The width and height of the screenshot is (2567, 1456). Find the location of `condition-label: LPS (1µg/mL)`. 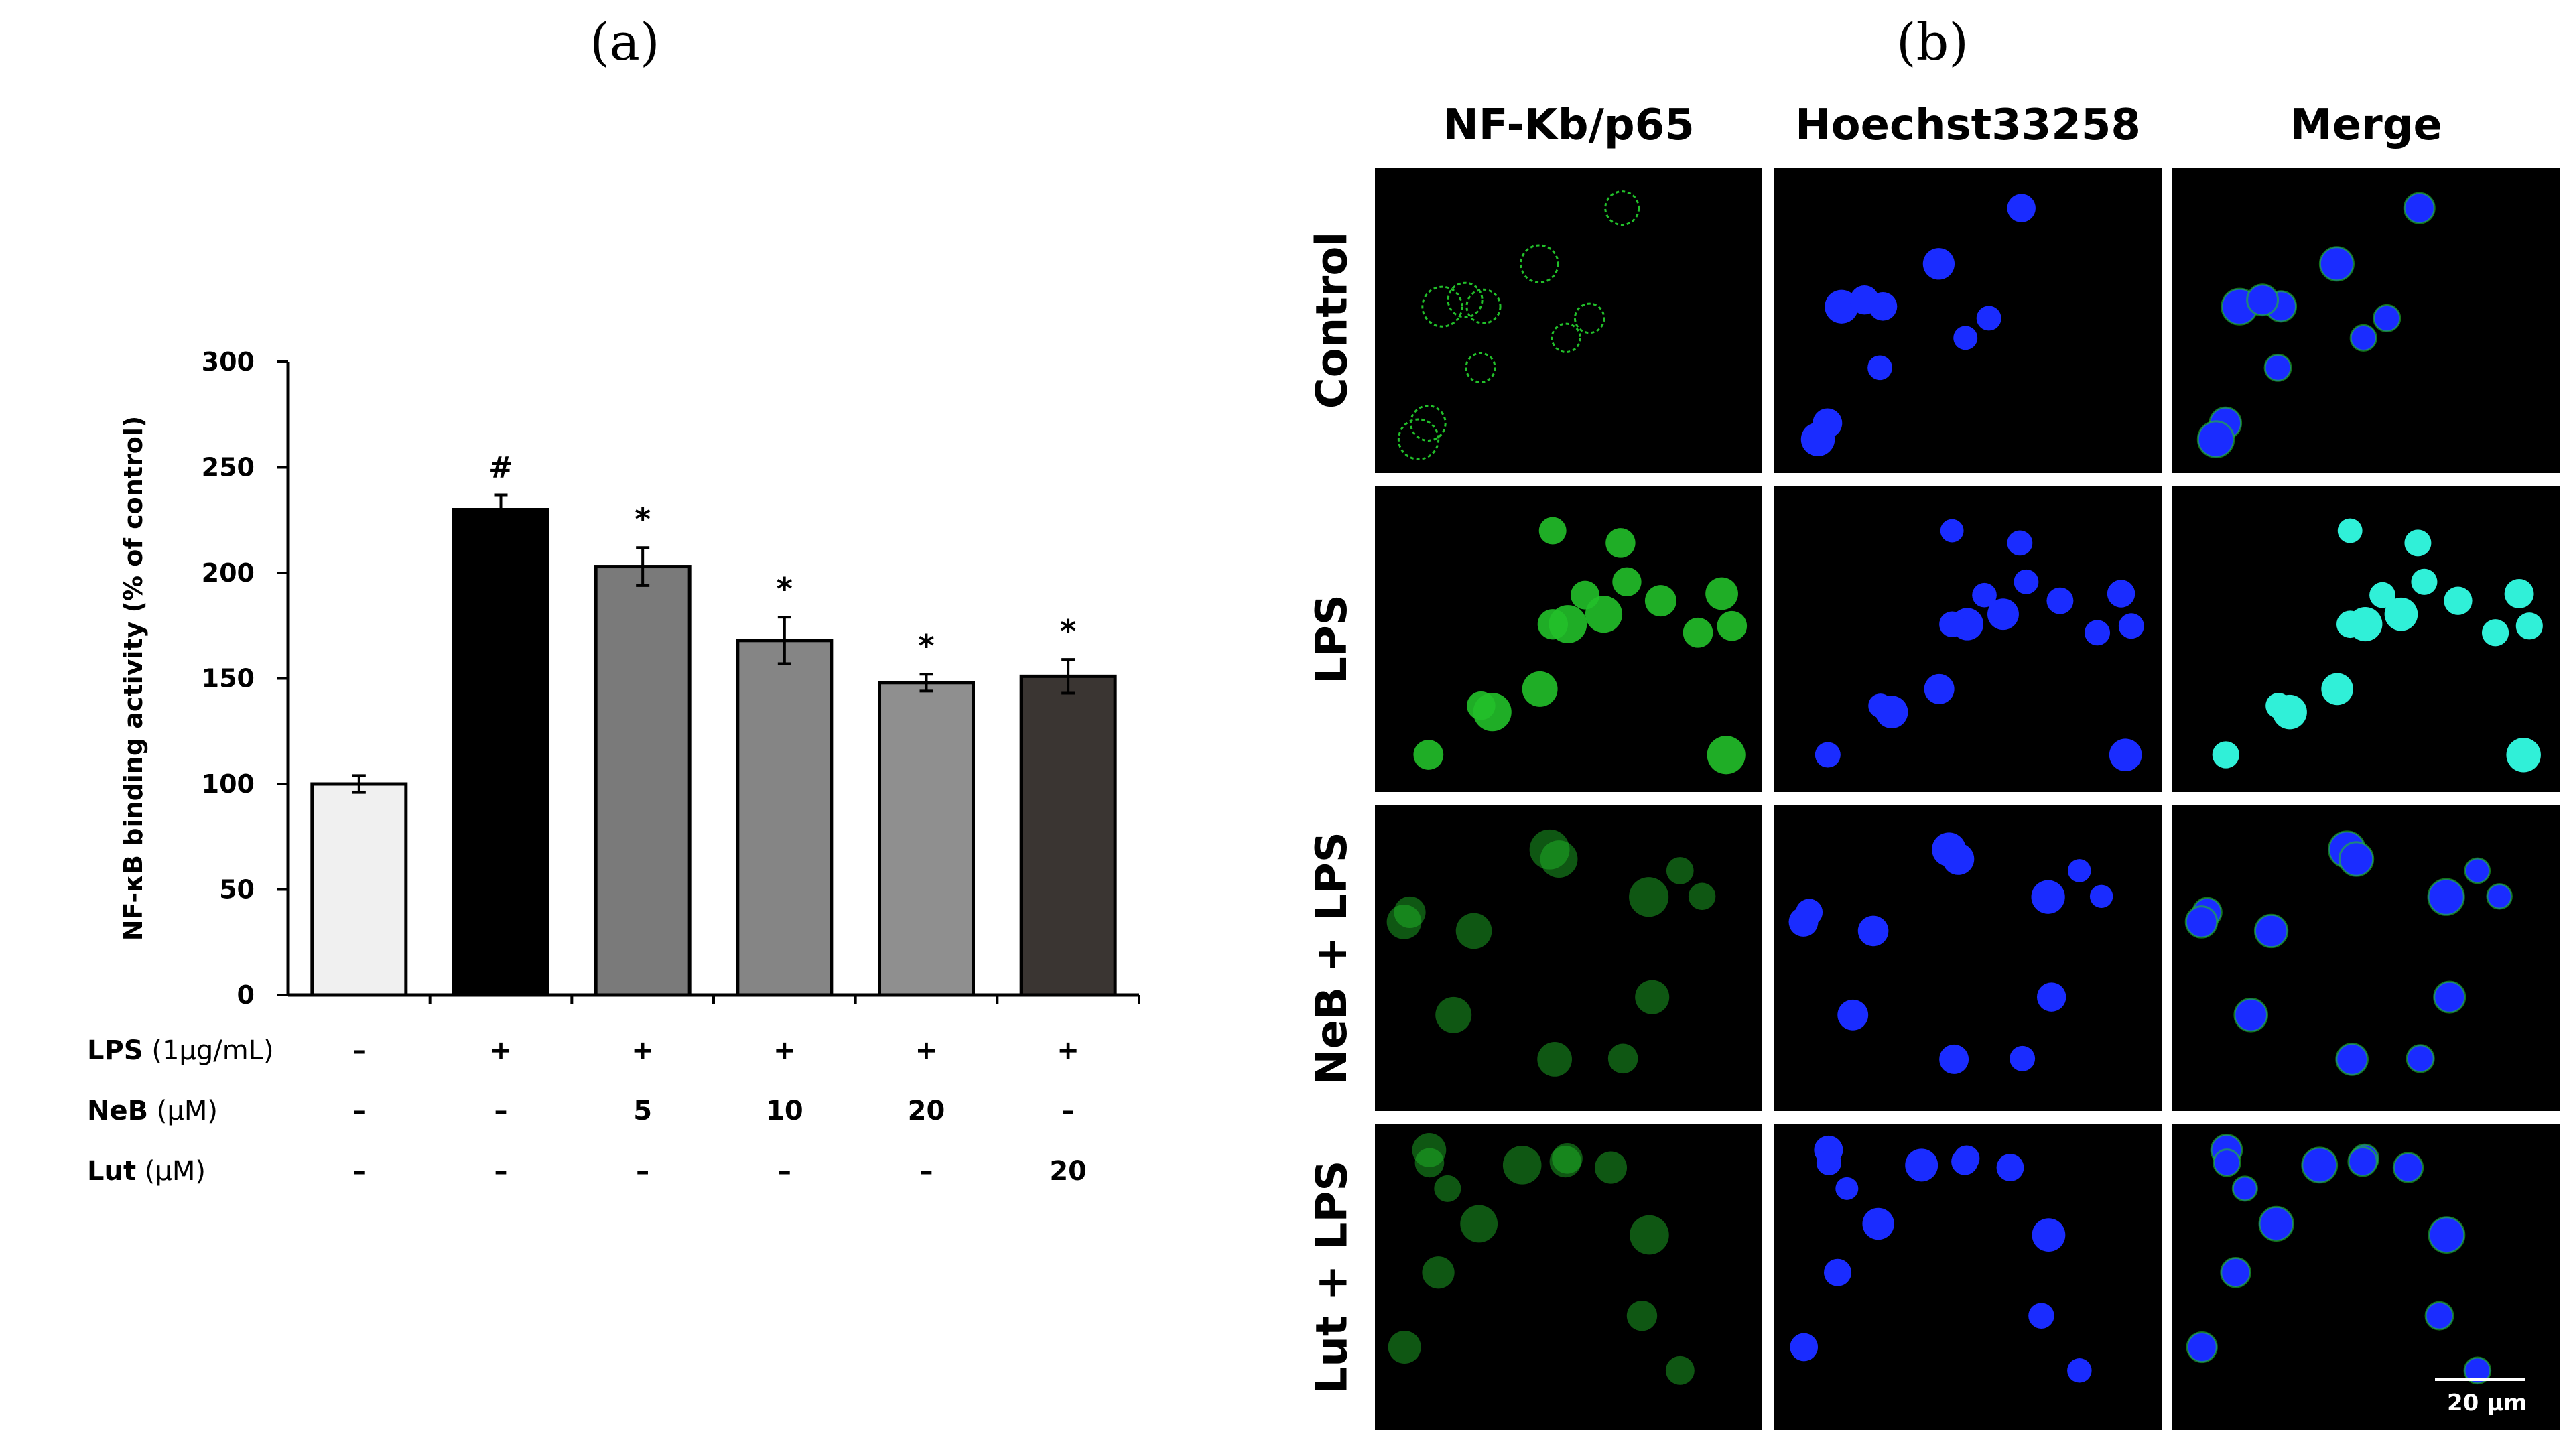

condition-label: LPS (1µg/mL) is located at coordinates (180, 1050).